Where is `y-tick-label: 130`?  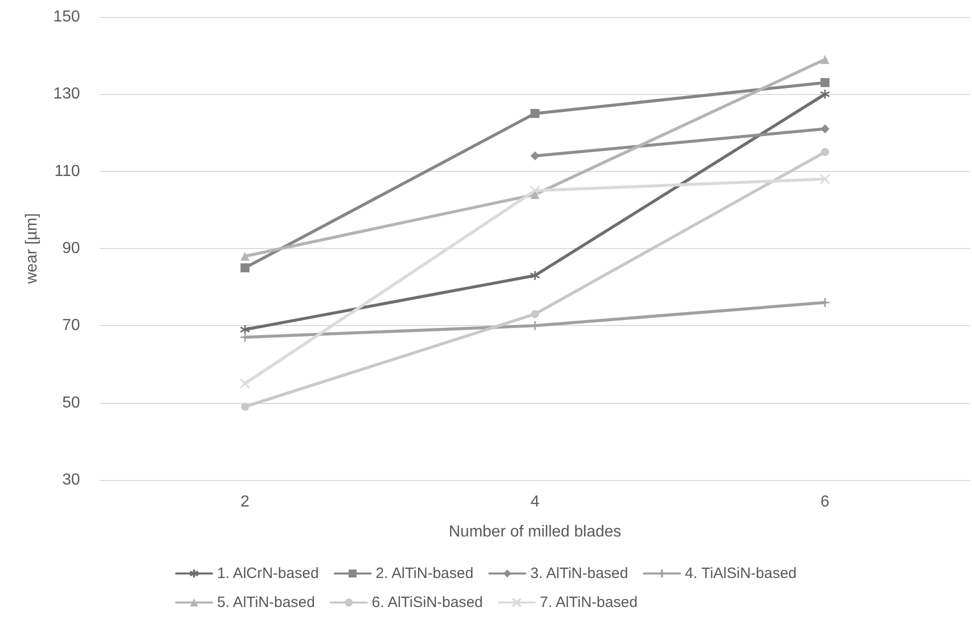 y-tick-label: 130 is located at coordinates (66, 94).